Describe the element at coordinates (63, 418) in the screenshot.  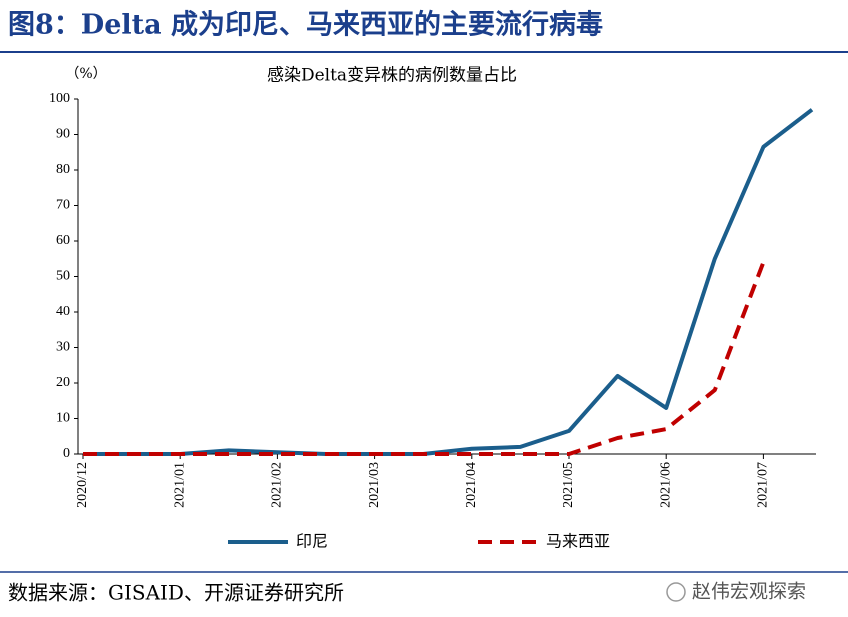
I see `y-tick-label: 10` at that location.